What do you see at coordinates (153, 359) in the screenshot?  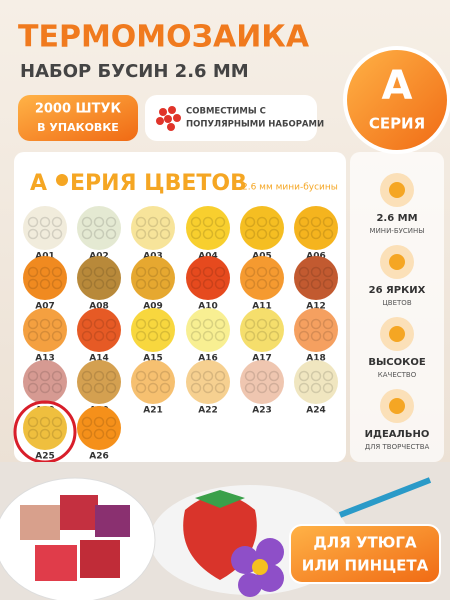 I see `swatch-label: A15` at bounding box center [153, 359].